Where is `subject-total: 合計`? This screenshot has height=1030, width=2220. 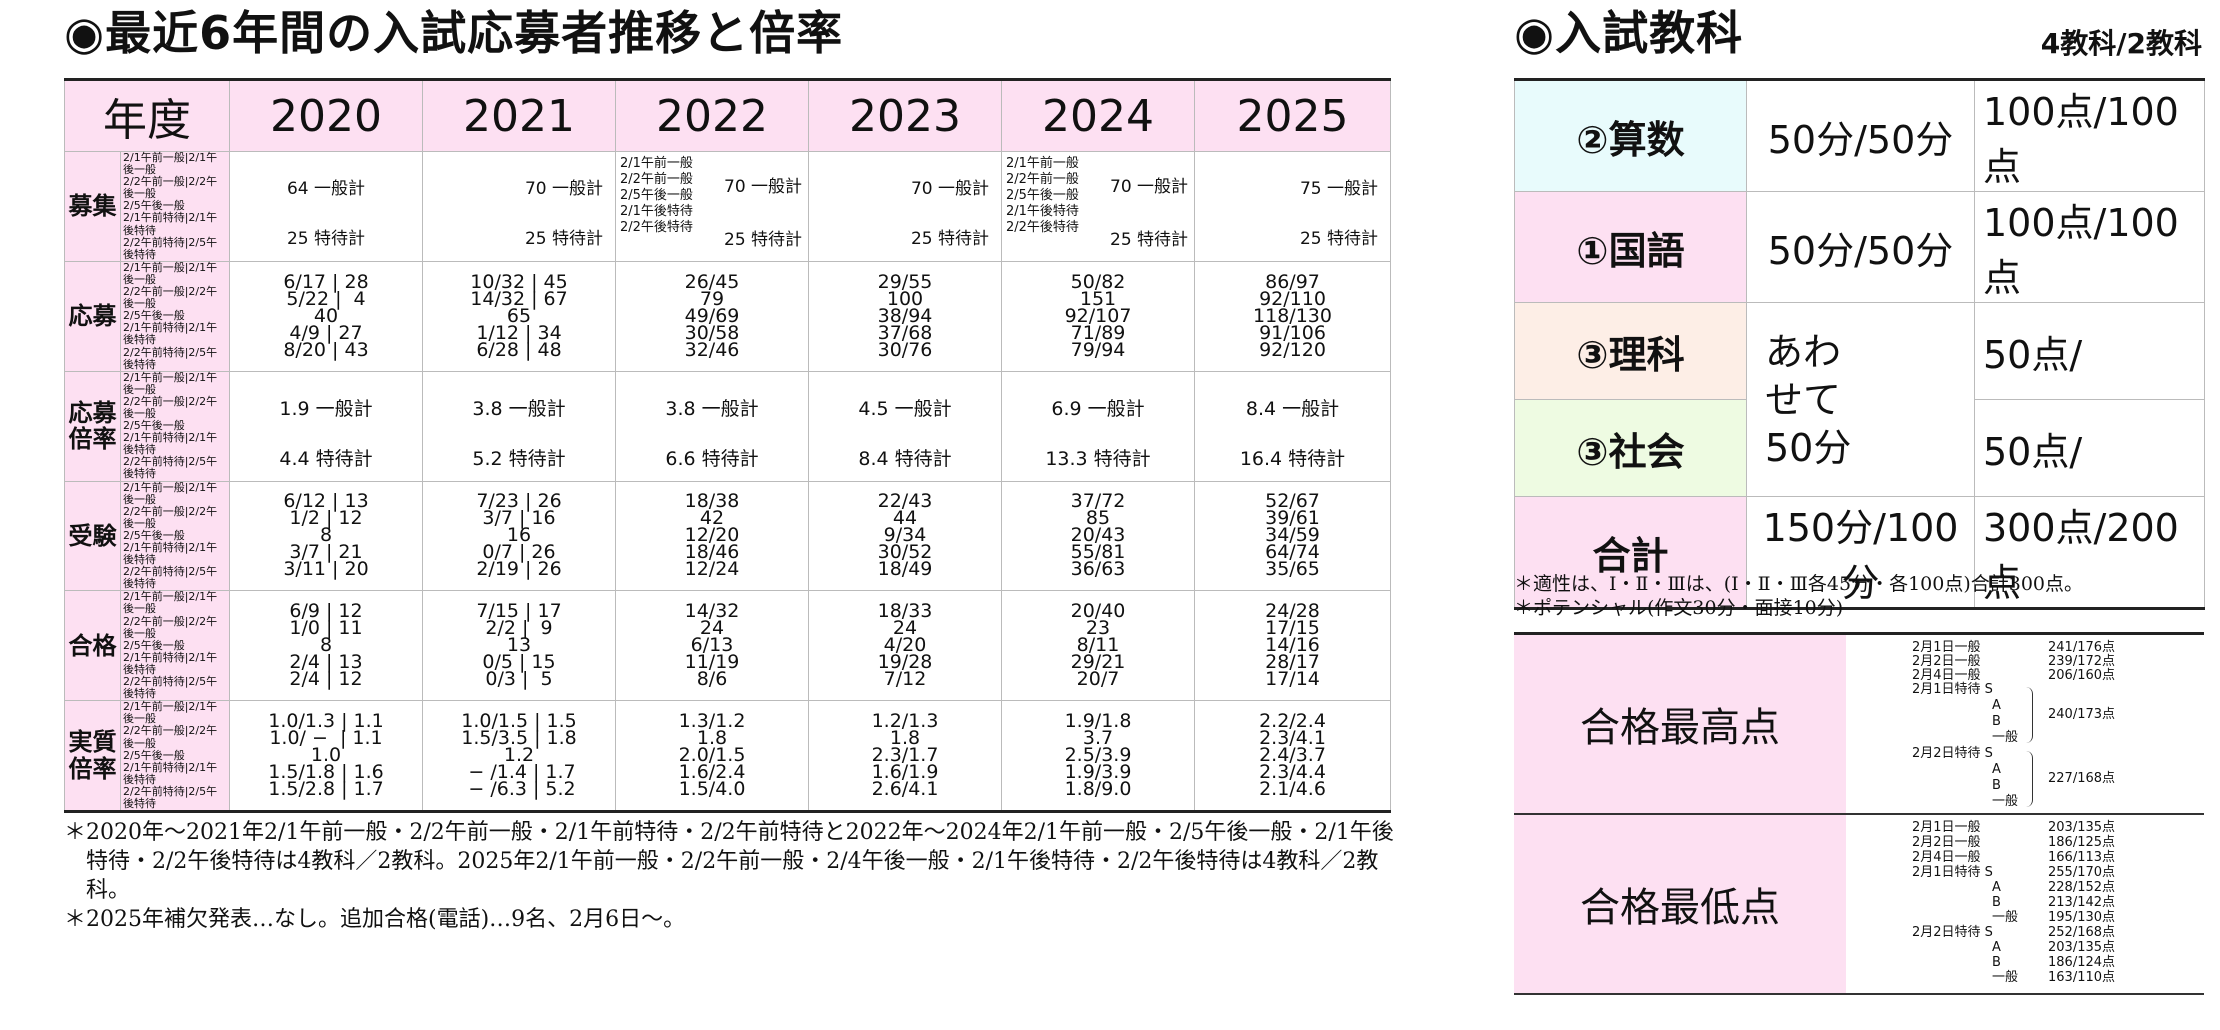
subject-total: 合計 is located at coordinates (1630, 553).